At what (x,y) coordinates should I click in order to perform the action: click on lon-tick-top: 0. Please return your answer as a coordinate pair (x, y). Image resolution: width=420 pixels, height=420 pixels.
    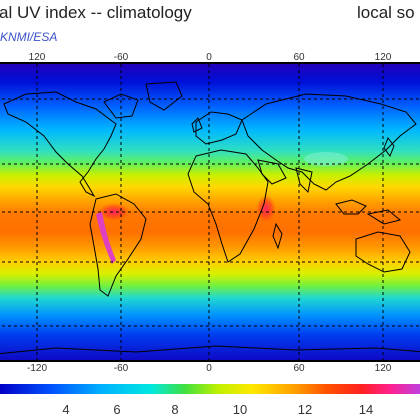
    Looking at the image, I should click on (209, 57).